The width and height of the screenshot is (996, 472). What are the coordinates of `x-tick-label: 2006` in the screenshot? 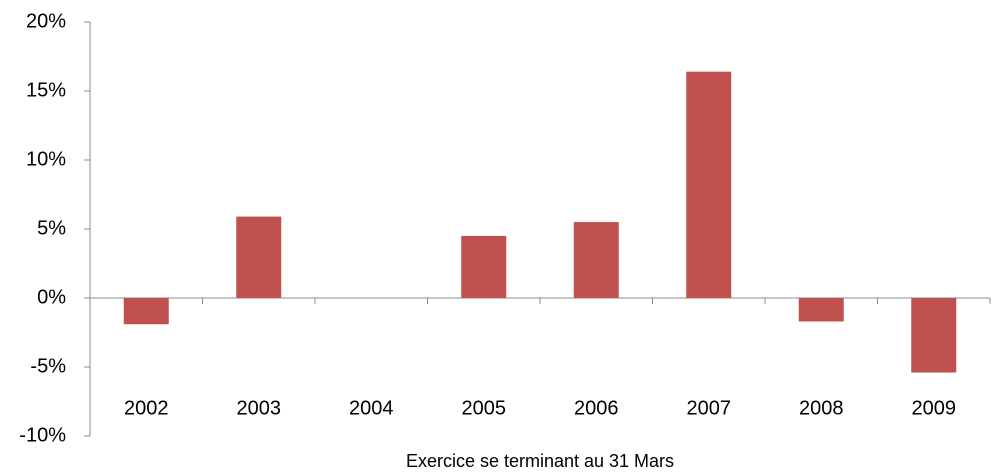 It's located at (596, 408).